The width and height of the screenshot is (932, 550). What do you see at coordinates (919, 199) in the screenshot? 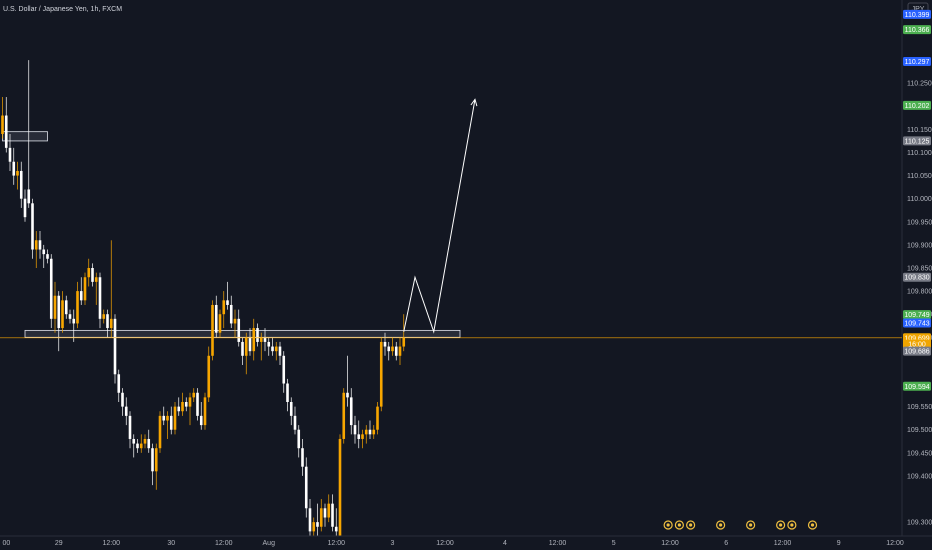
I see `y-tick-label: 110.000` at bounding box center [919, 199].